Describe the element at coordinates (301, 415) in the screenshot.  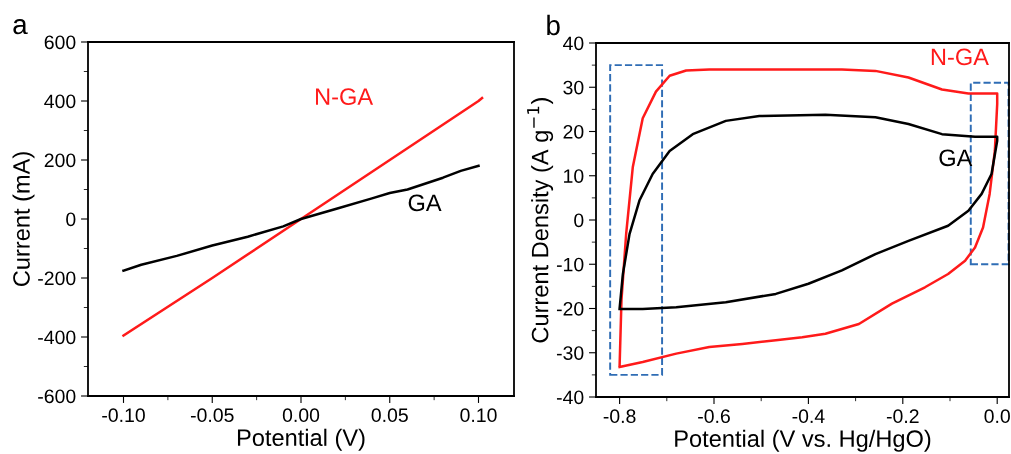
I see `x-tick-label: 0.00` at that location.